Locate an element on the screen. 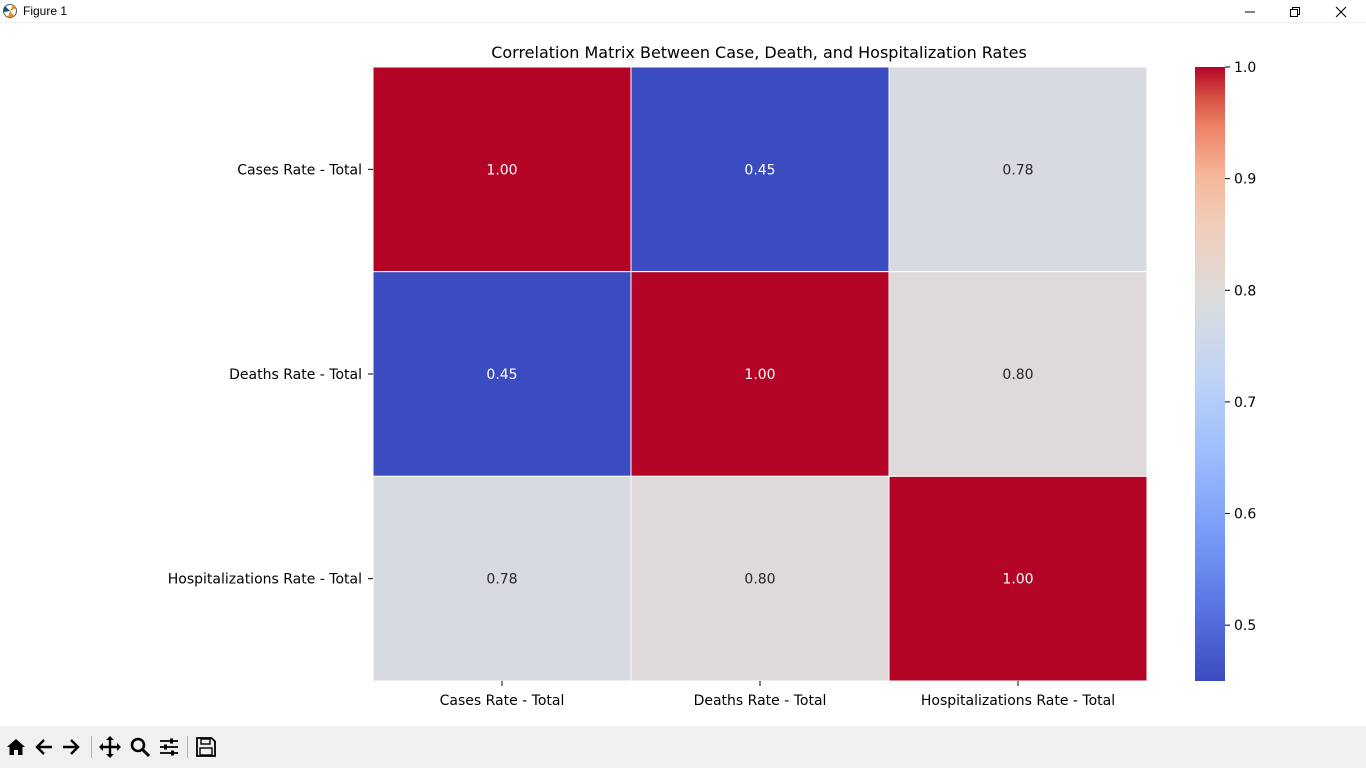  y-tick-label: Deaths Rate - Total is located at coordinates (295, 375).